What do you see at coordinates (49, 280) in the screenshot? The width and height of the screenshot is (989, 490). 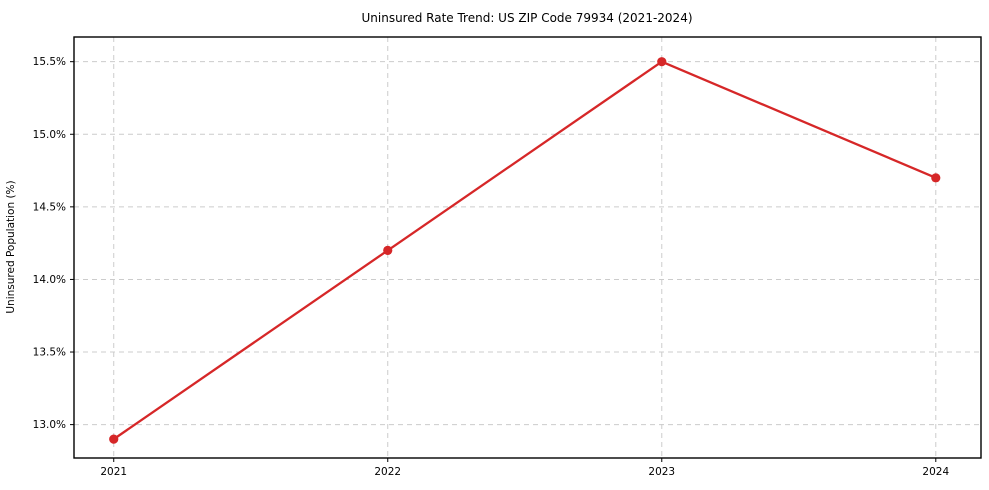 I see `y-tick-label: 14.0%` at bounding box center [49, 280].